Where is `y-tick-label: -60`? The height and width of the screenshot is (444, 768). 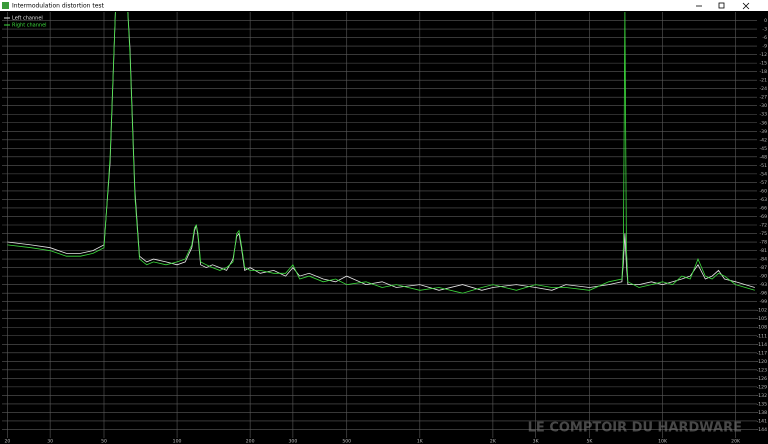 y-tick-label: -60 is located at coordinates (763, 191).